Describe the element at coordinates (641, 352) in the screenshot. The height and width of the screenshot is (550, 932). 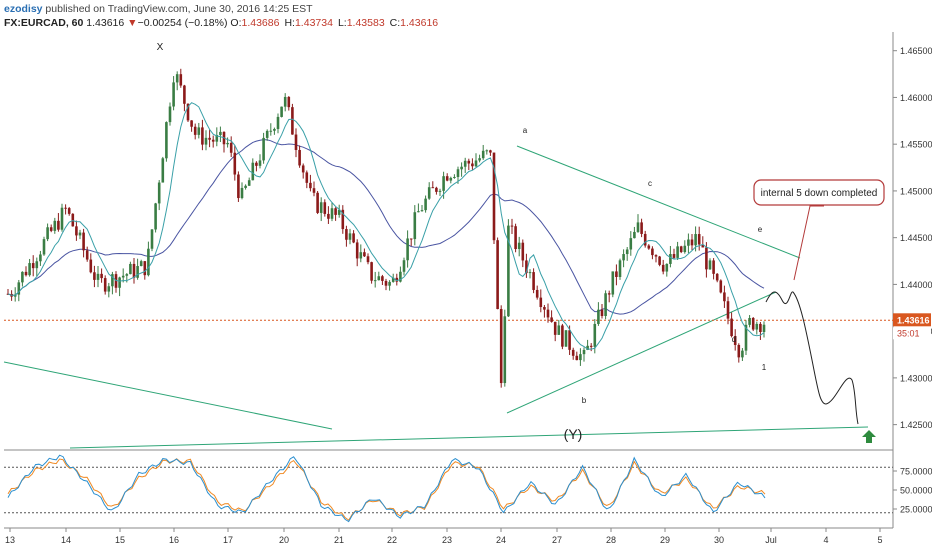
I see `triangle-lower-line` at that location.